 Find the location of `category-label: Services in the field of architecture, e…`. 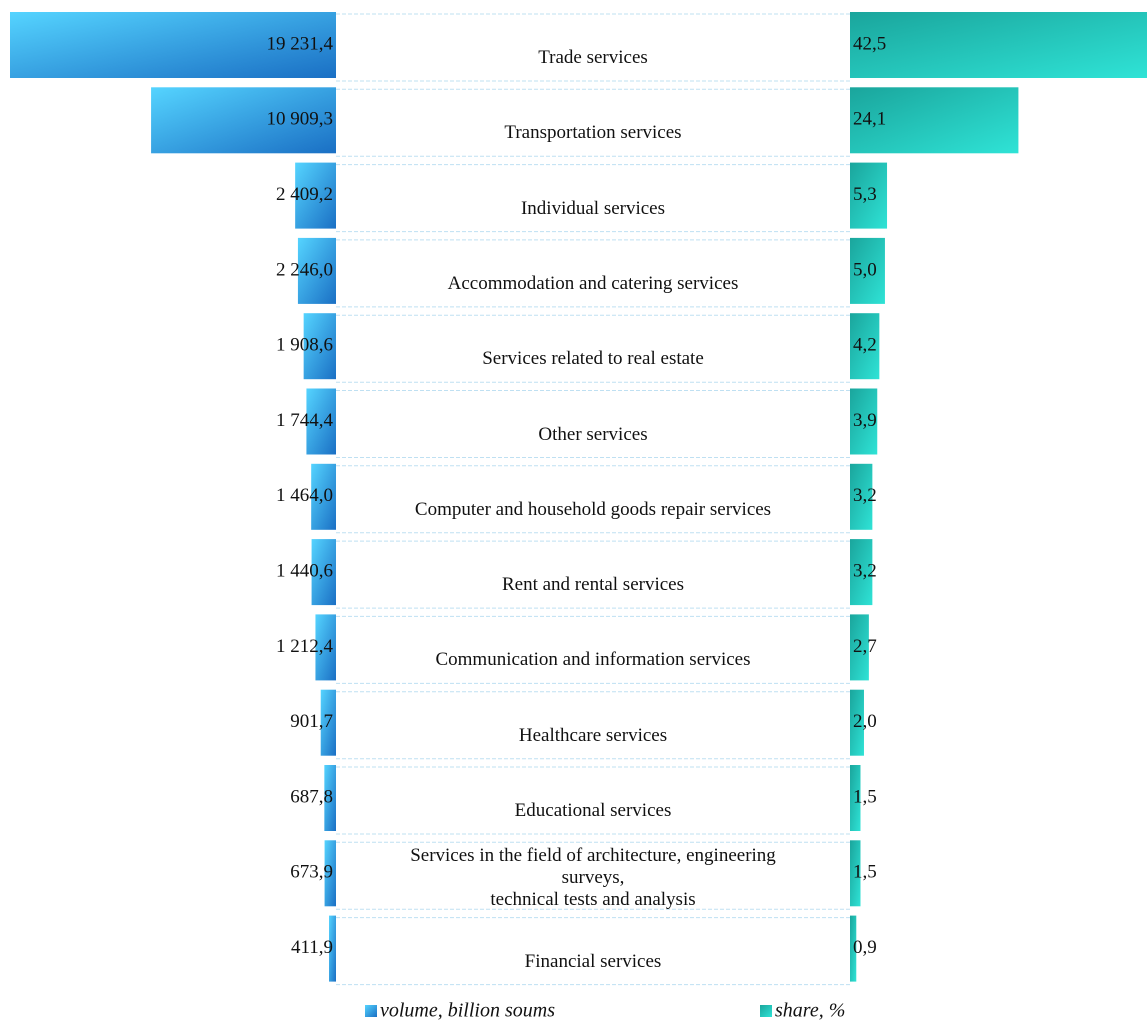

category-label: Services in the field of architecture, e… is located at coordinates (593, 878).